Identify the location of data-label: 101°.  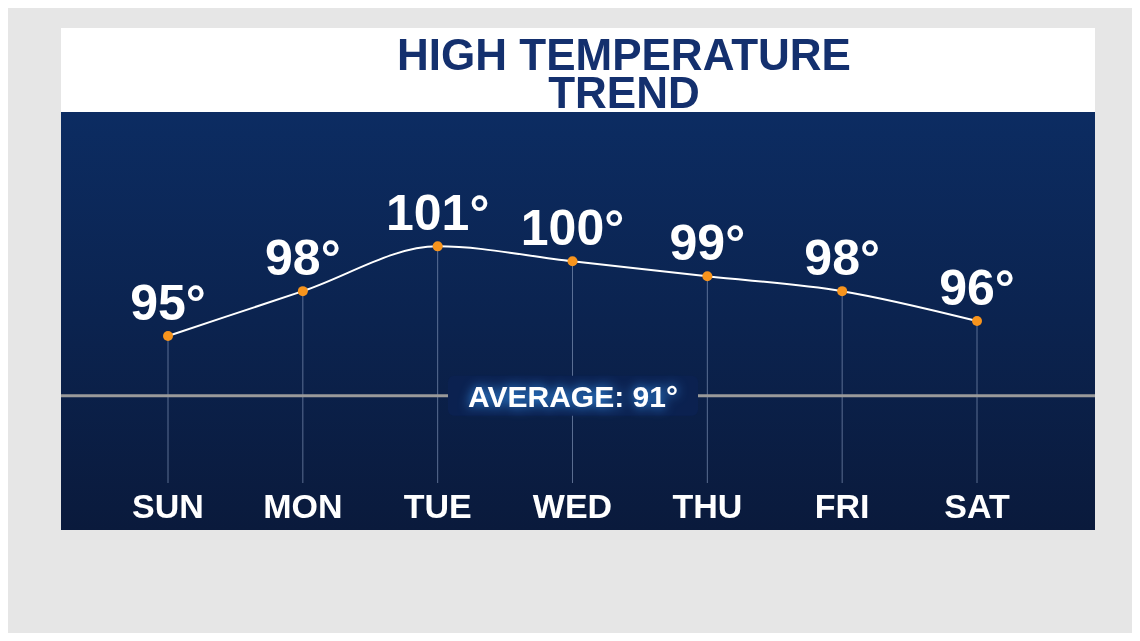
(437, 213).